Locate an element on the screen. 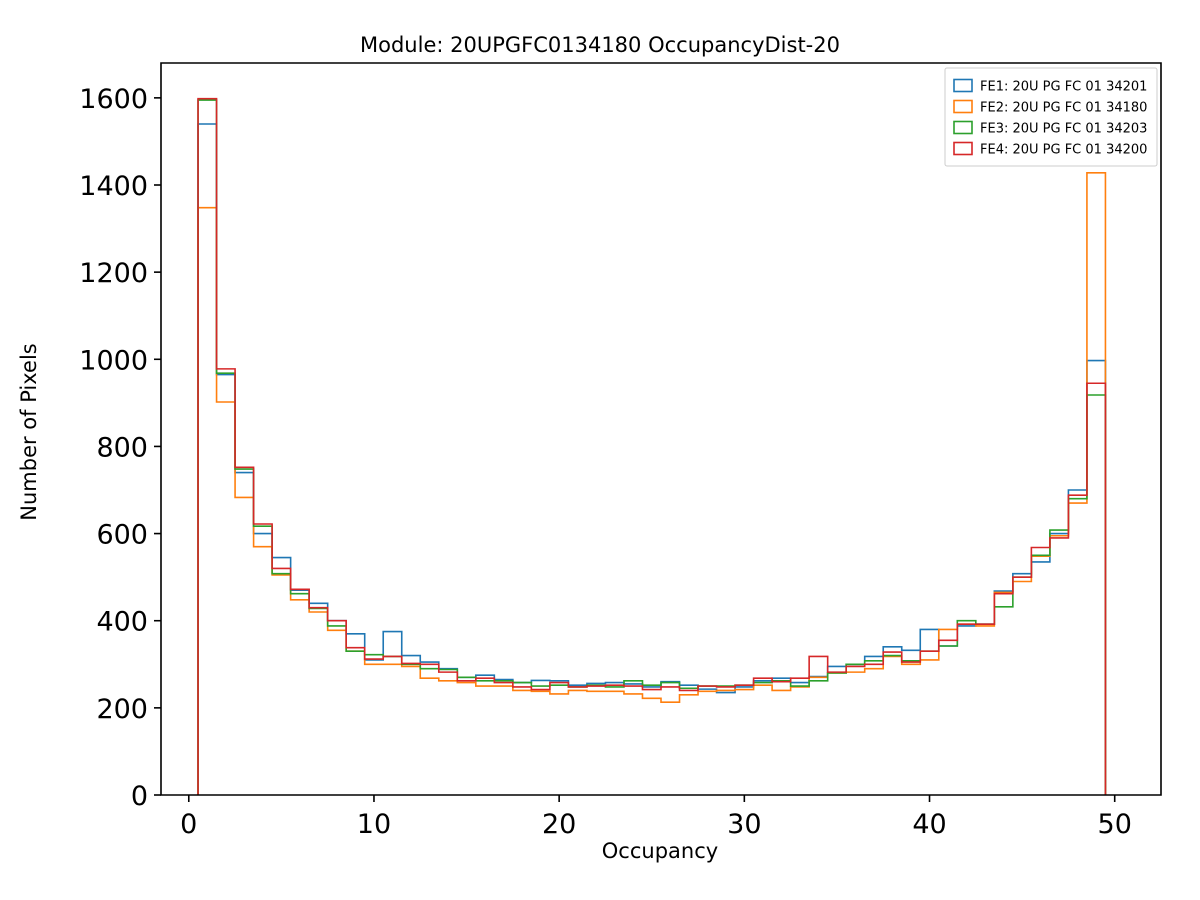  y-tick-label-800: 800 is located at coordinates (122, 447).